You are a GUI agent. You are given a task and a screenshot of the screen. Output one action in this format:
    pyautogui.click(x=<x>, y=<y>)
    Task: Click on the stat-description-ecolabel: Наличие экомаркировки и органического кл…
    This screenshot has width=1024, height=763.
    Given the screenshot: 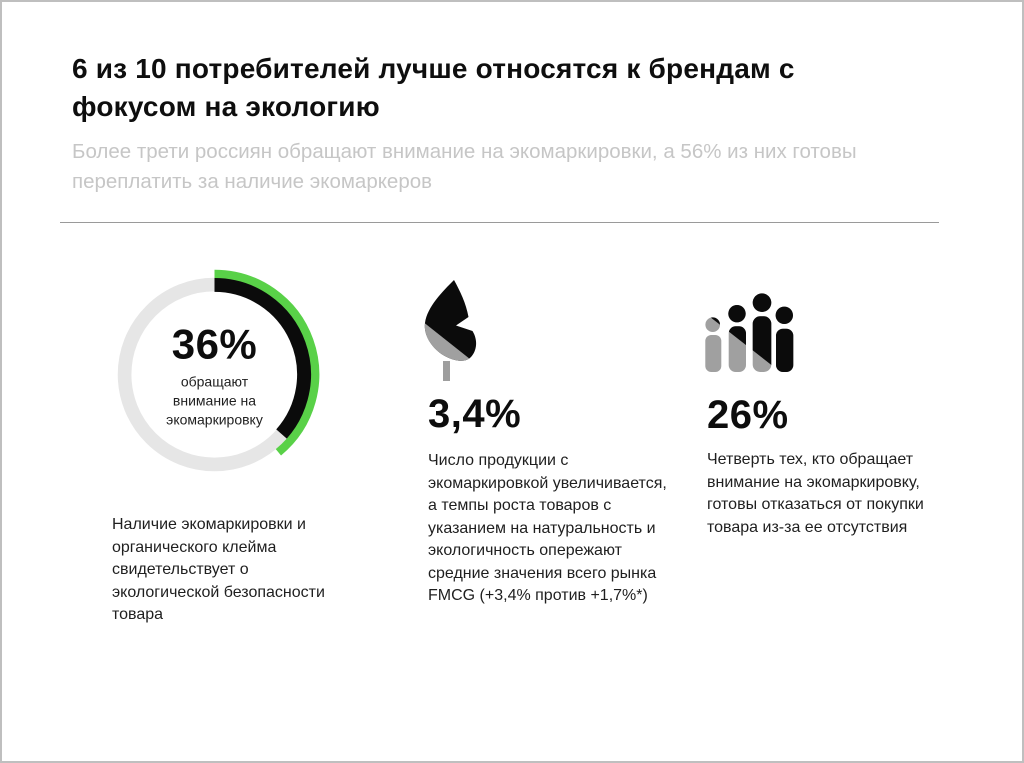 What is the action you would take?
    pyautogui.click(x=218, y=569)
    